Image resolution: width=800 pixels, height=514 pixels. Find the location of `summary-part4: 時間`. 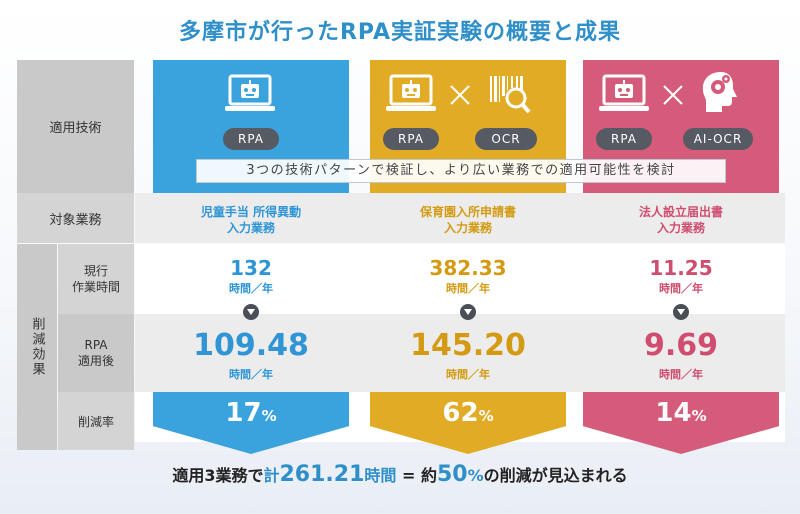

summary-part4: 時間 is located at coordinates (380, 475).